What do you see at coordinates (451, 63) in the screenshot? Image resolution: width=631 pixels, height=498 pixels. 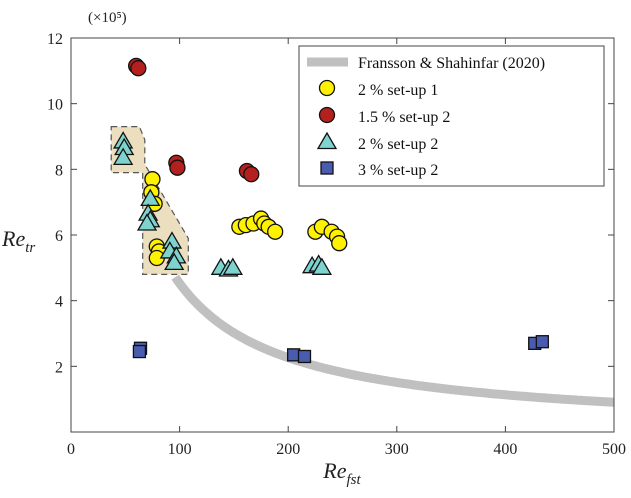 I see `legend-label-reference-curve: Fransson & Shahinfar (2020)` at bounding box center [451, 63].